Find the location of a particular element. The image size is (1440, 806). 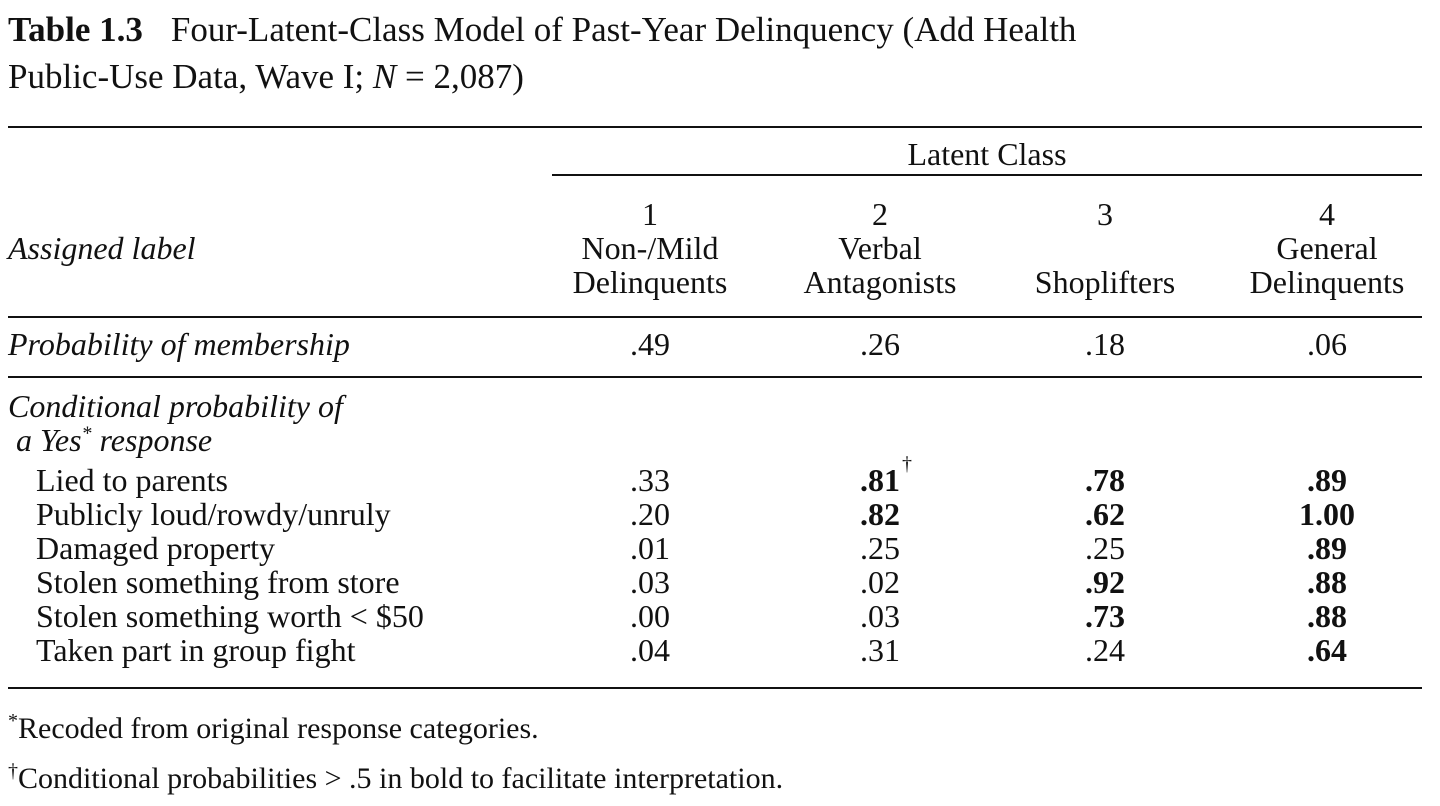

item-value-class-1: .33 is located at coordinates (650, 480).